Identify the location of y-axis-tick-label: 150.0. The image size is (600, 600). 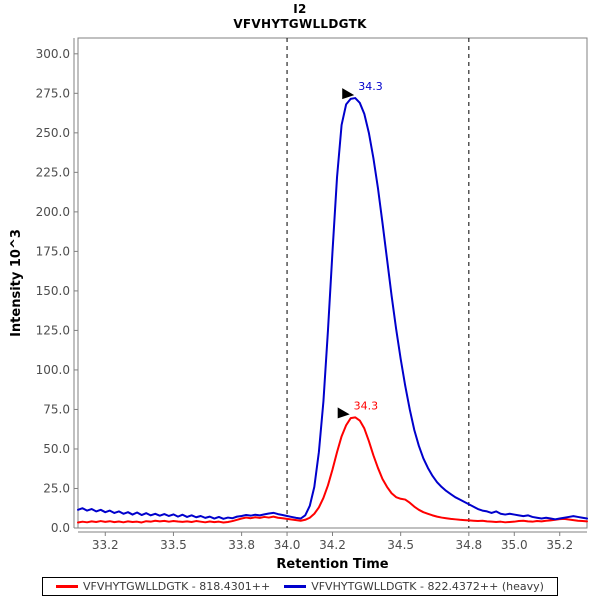
(53, 291).